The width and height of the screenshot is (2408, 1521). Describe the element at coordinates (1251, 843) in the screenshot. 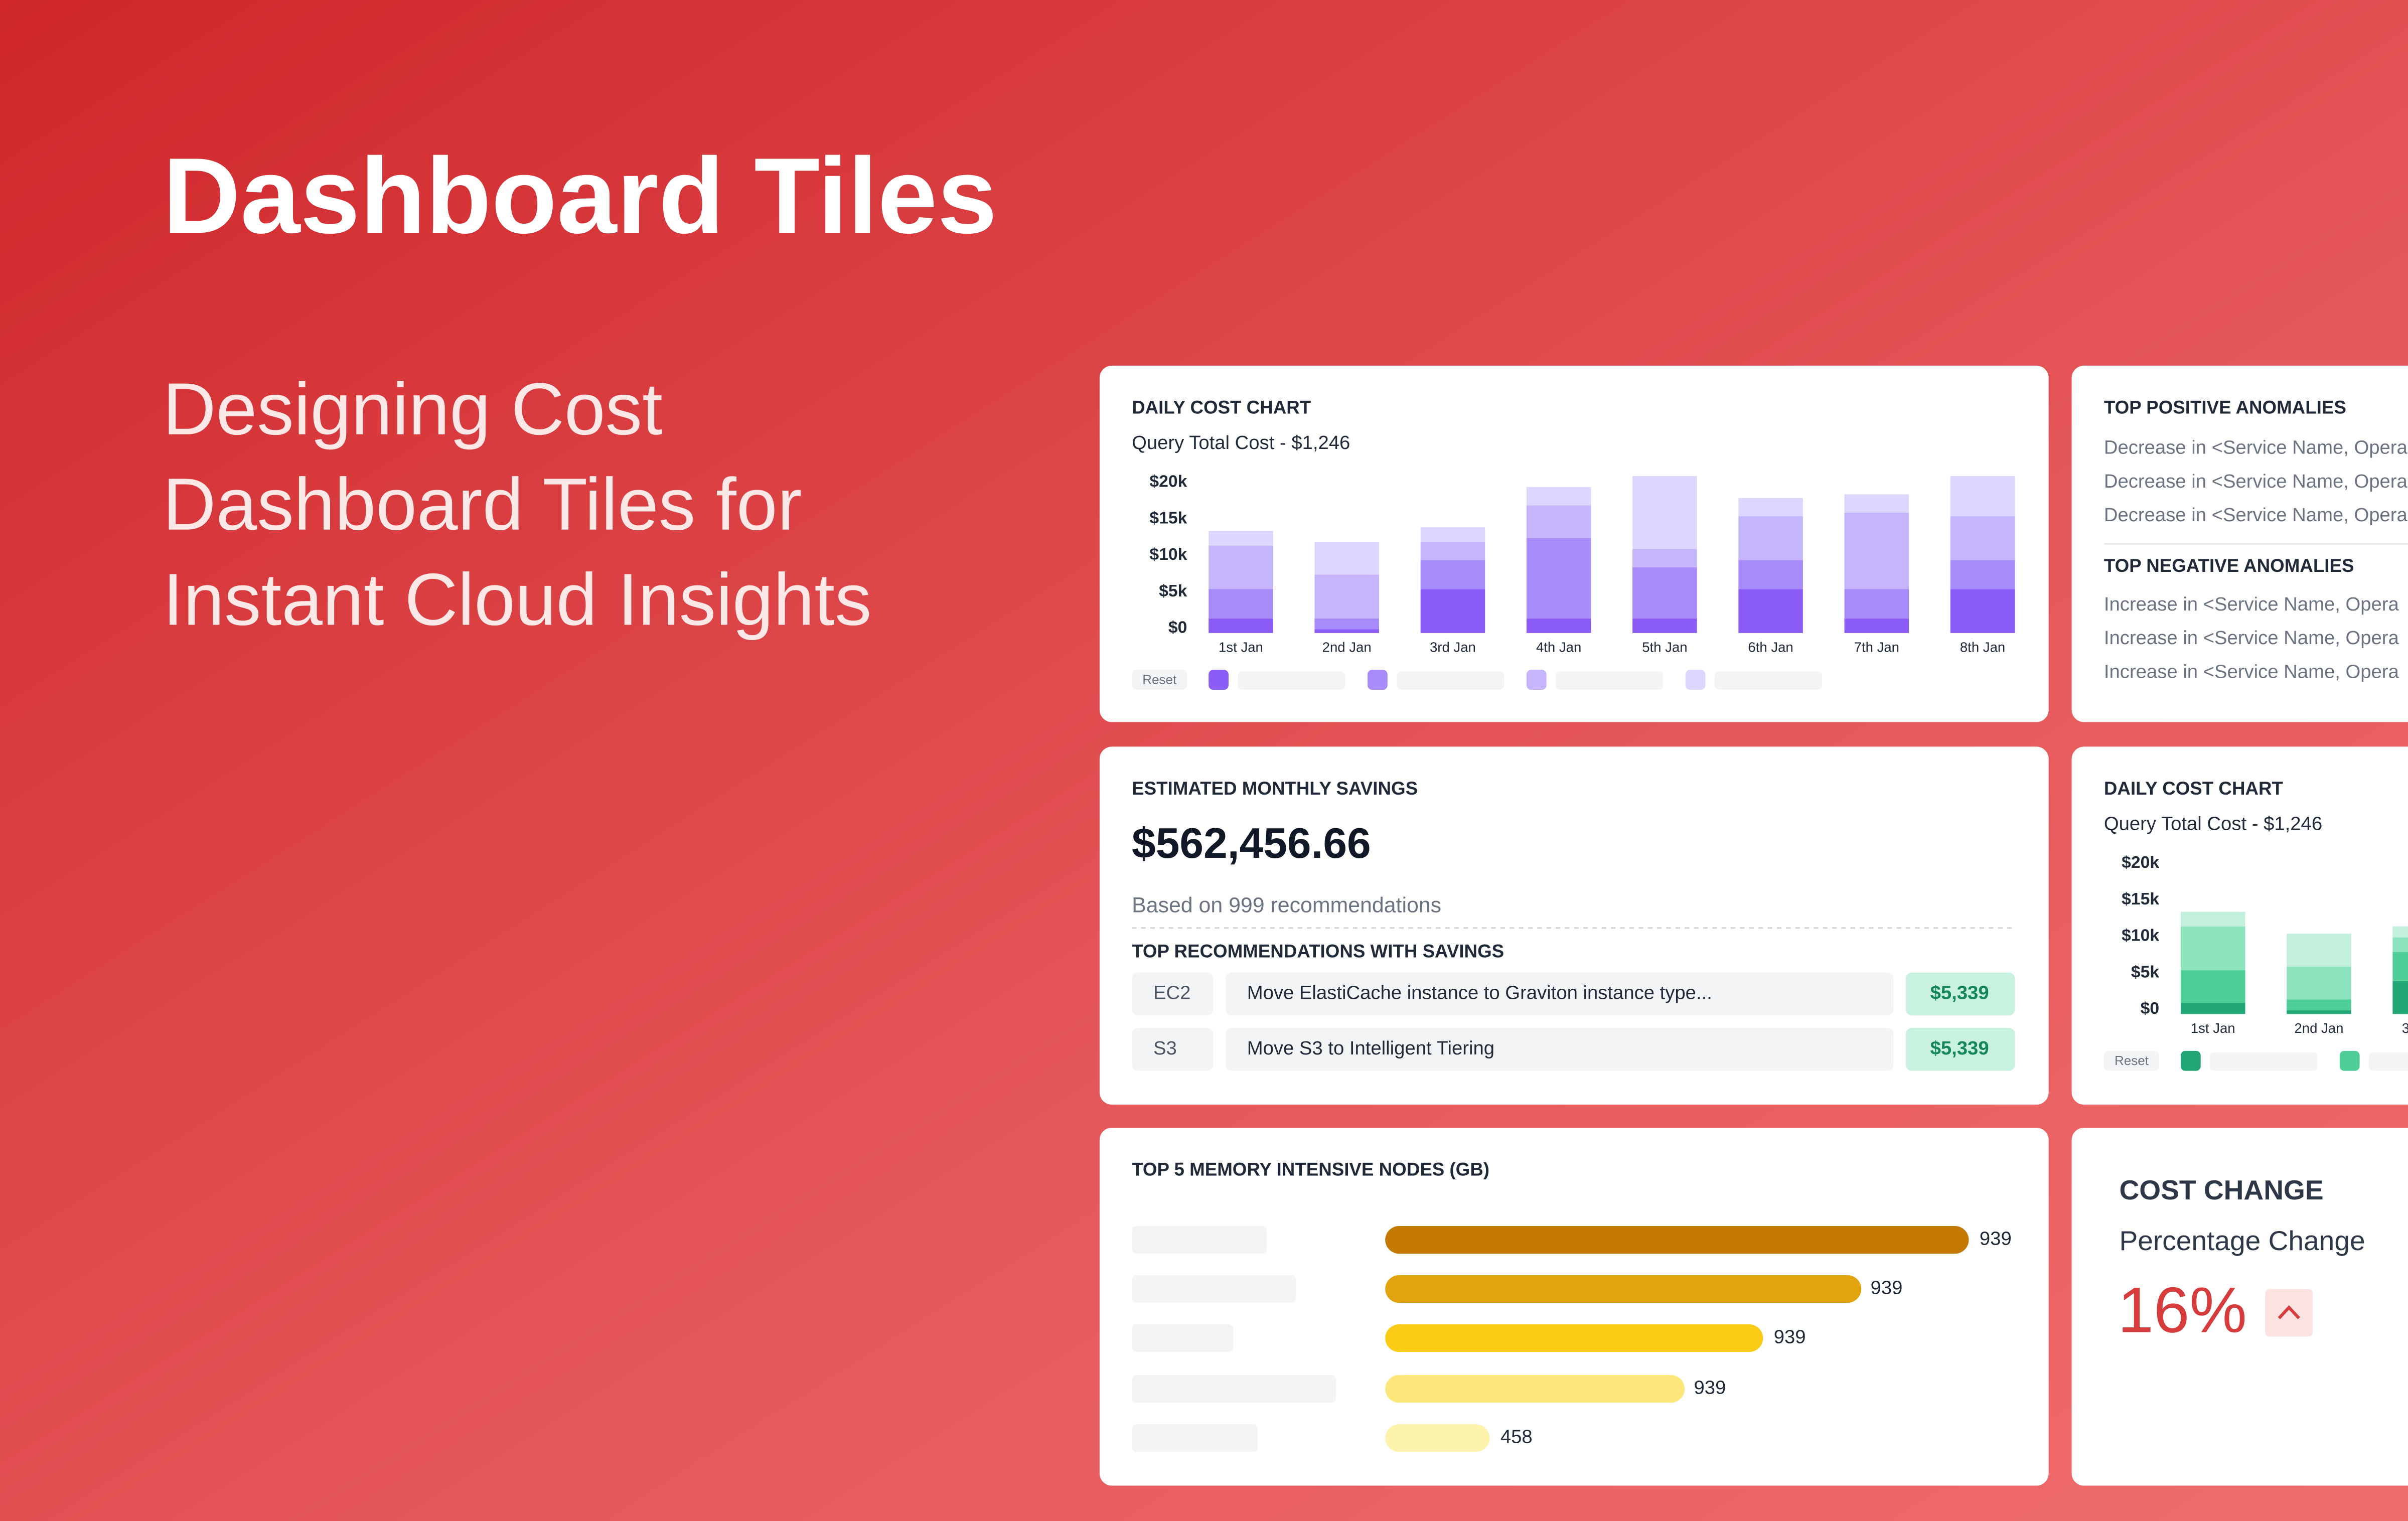

I see `savings-amount: $562,456.66` at that location.